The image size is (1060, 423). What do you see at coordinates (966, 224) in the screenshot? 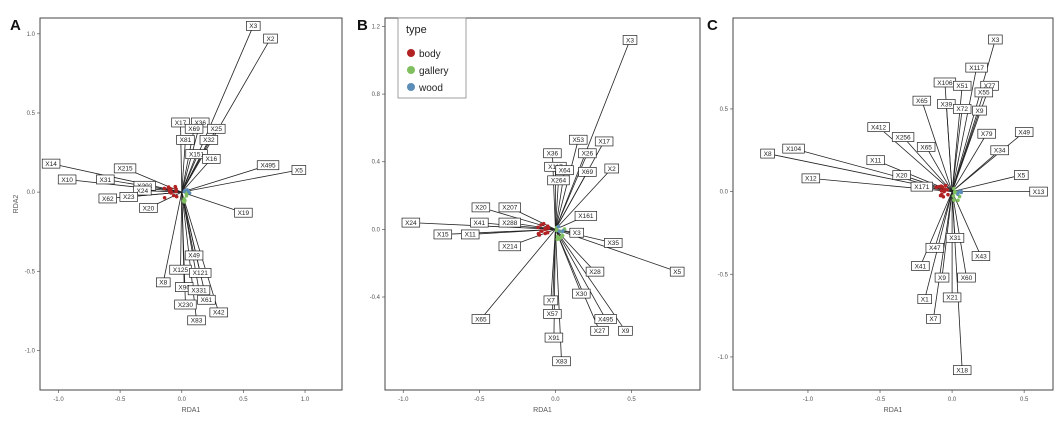
I see `vector-arrow-x43` at bounding box center [966, 224].